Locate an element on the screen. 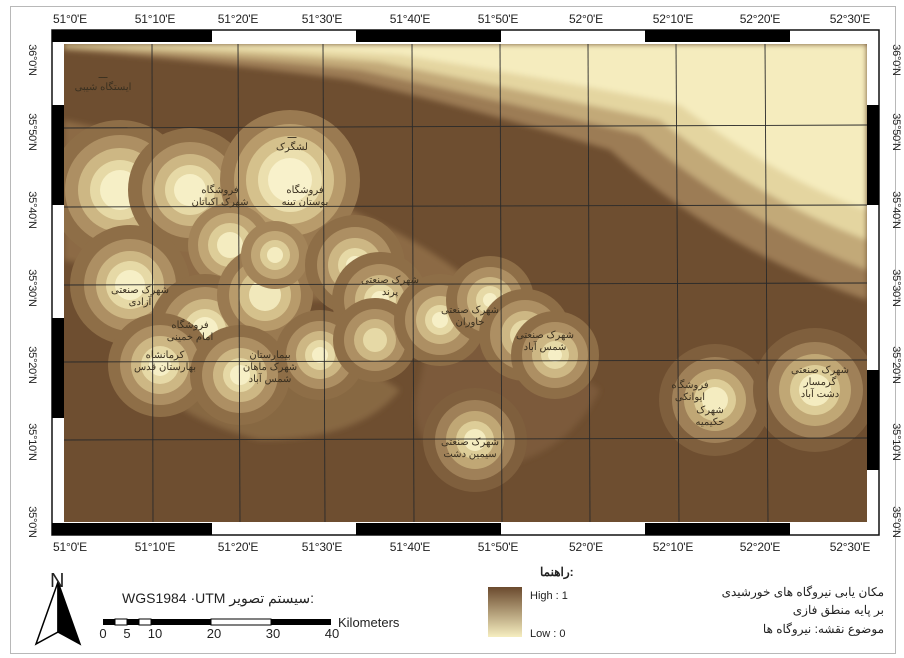 The image size is (904, 658). place-label: شهرک صنعتی پرند is located at coordinates (390, 287).